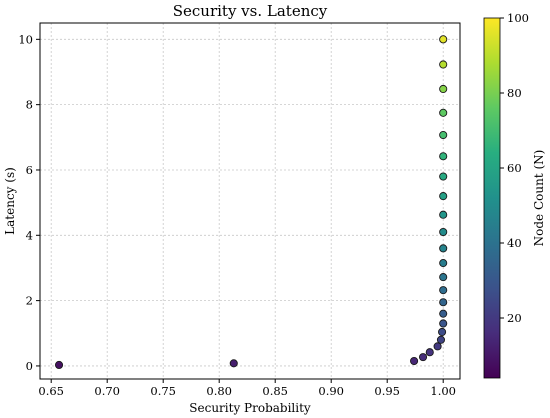 This screenshot has width=550, height=418. I want to click on x-axis-label: Security Probability, so click(250, 408).